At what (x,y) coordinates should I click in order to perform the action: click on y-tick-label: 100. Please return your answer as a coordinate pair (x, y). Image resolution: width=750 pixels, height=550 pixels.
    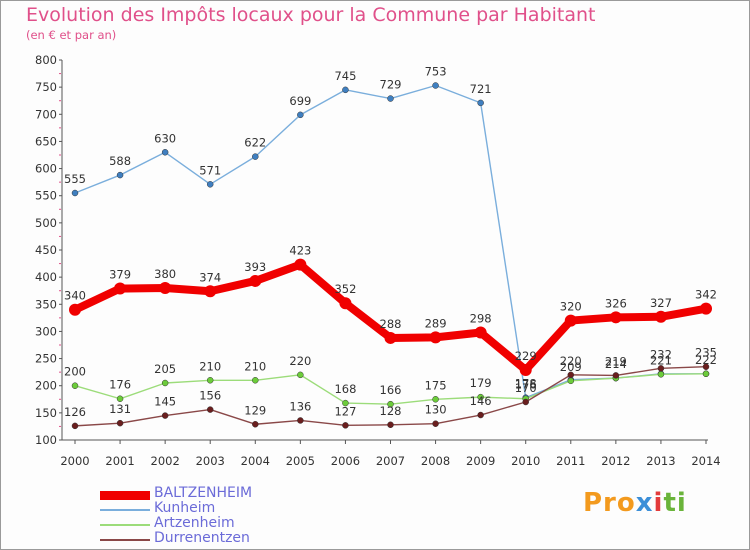
    Looking at the image, I should click on (46, 440).